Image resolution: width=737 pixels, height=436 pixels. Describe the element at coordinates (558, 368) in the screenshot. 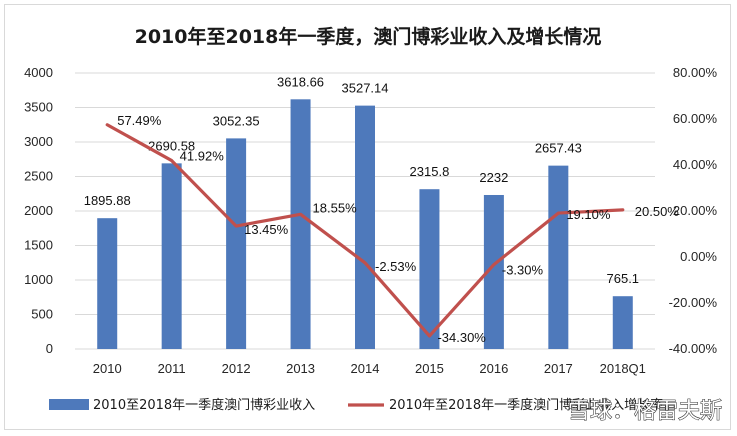

I see `x-axis-tick-label: 2017` at that location.